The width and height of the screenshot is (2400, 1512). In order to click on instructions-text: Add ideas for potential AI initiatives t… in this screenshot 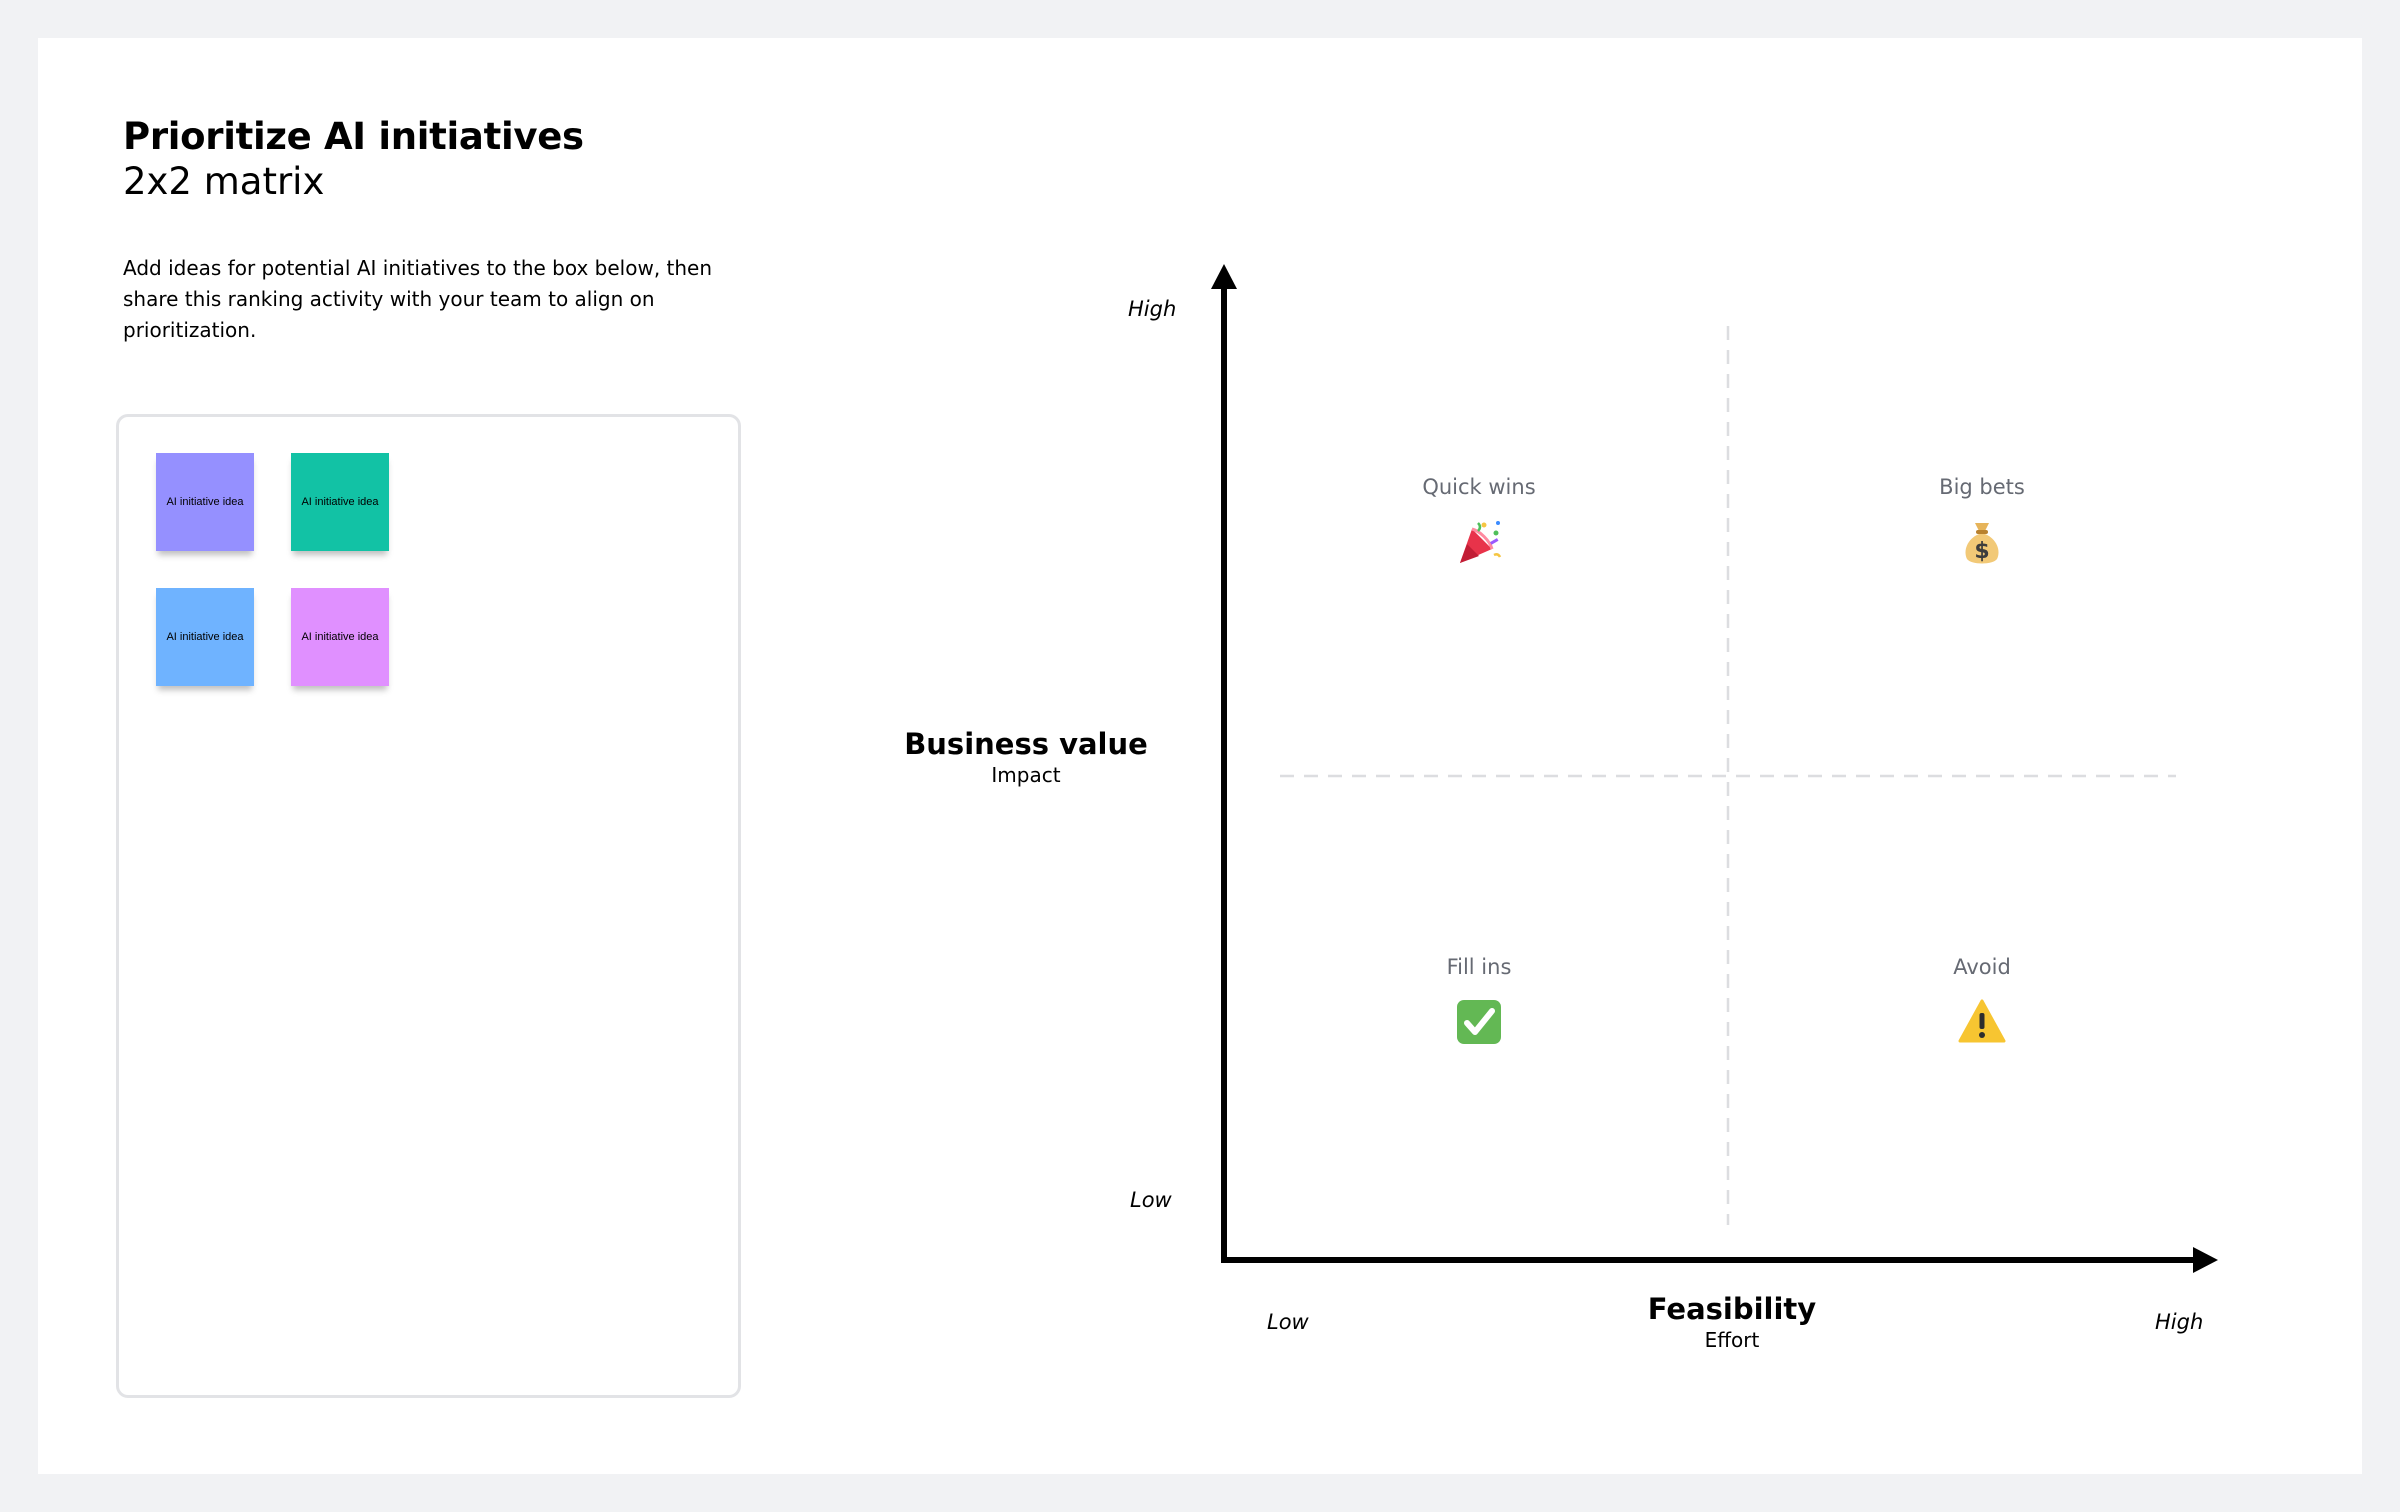, I will do `click(418, 299)`.